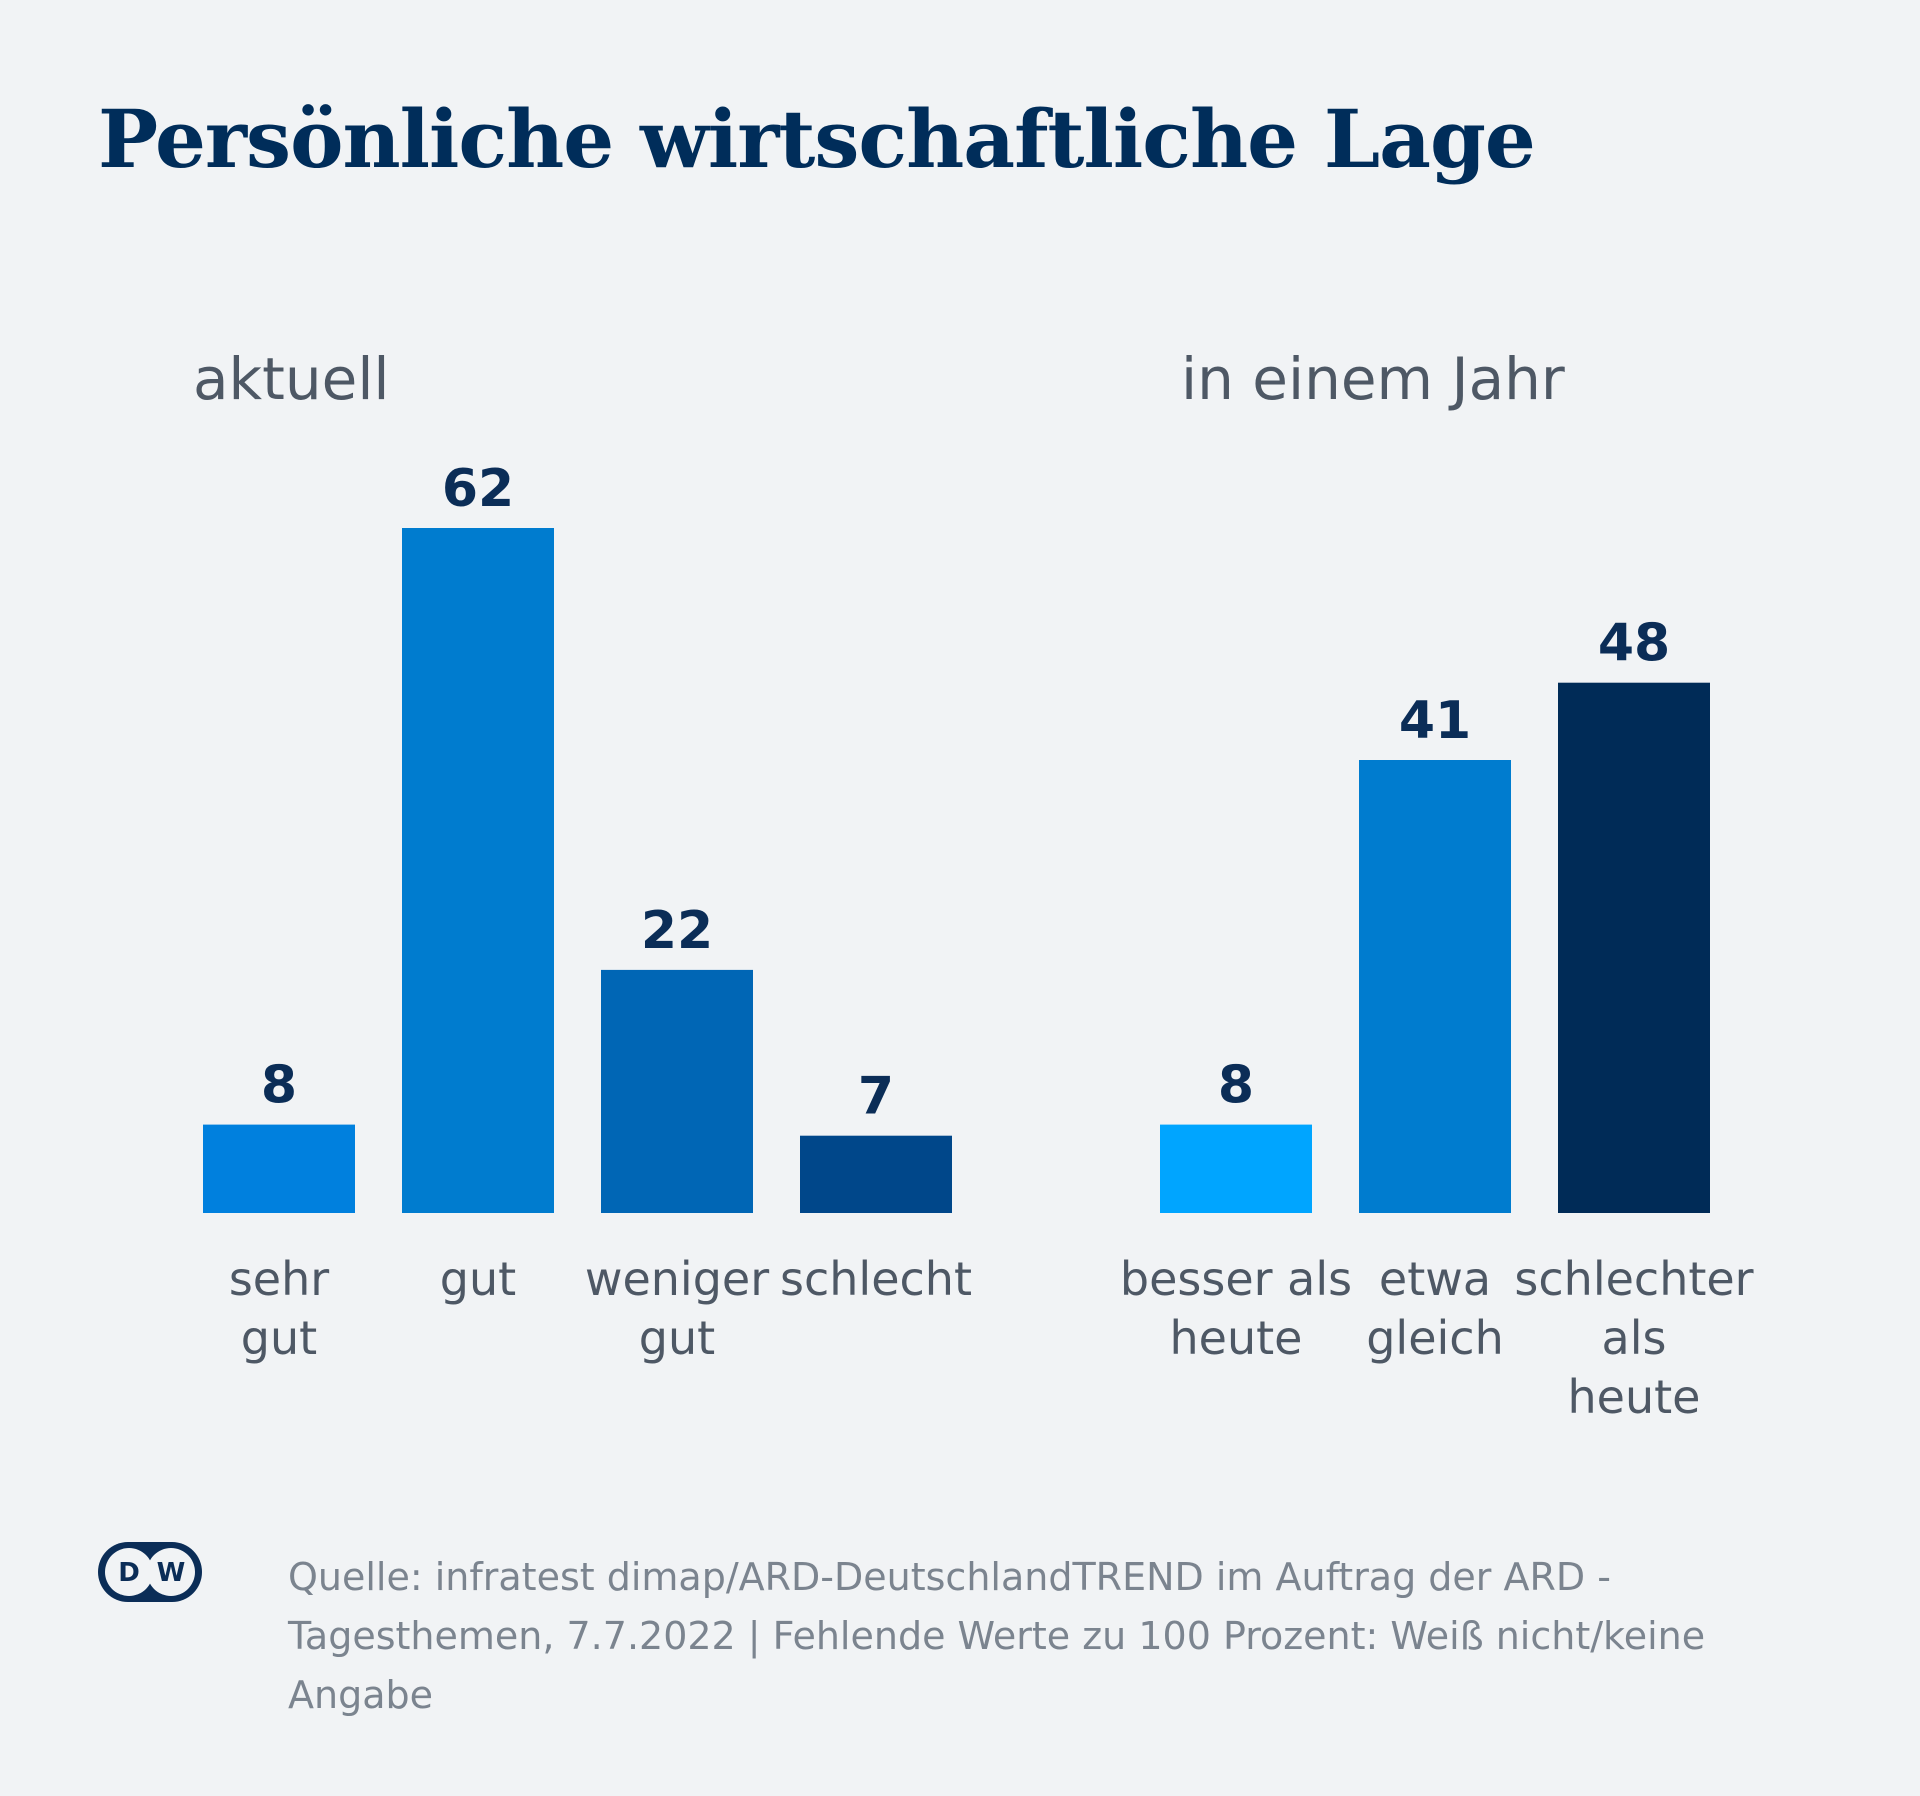  I want to click on group-label-in-einem-jahr: in einem Jahr, so click(1373, 379).